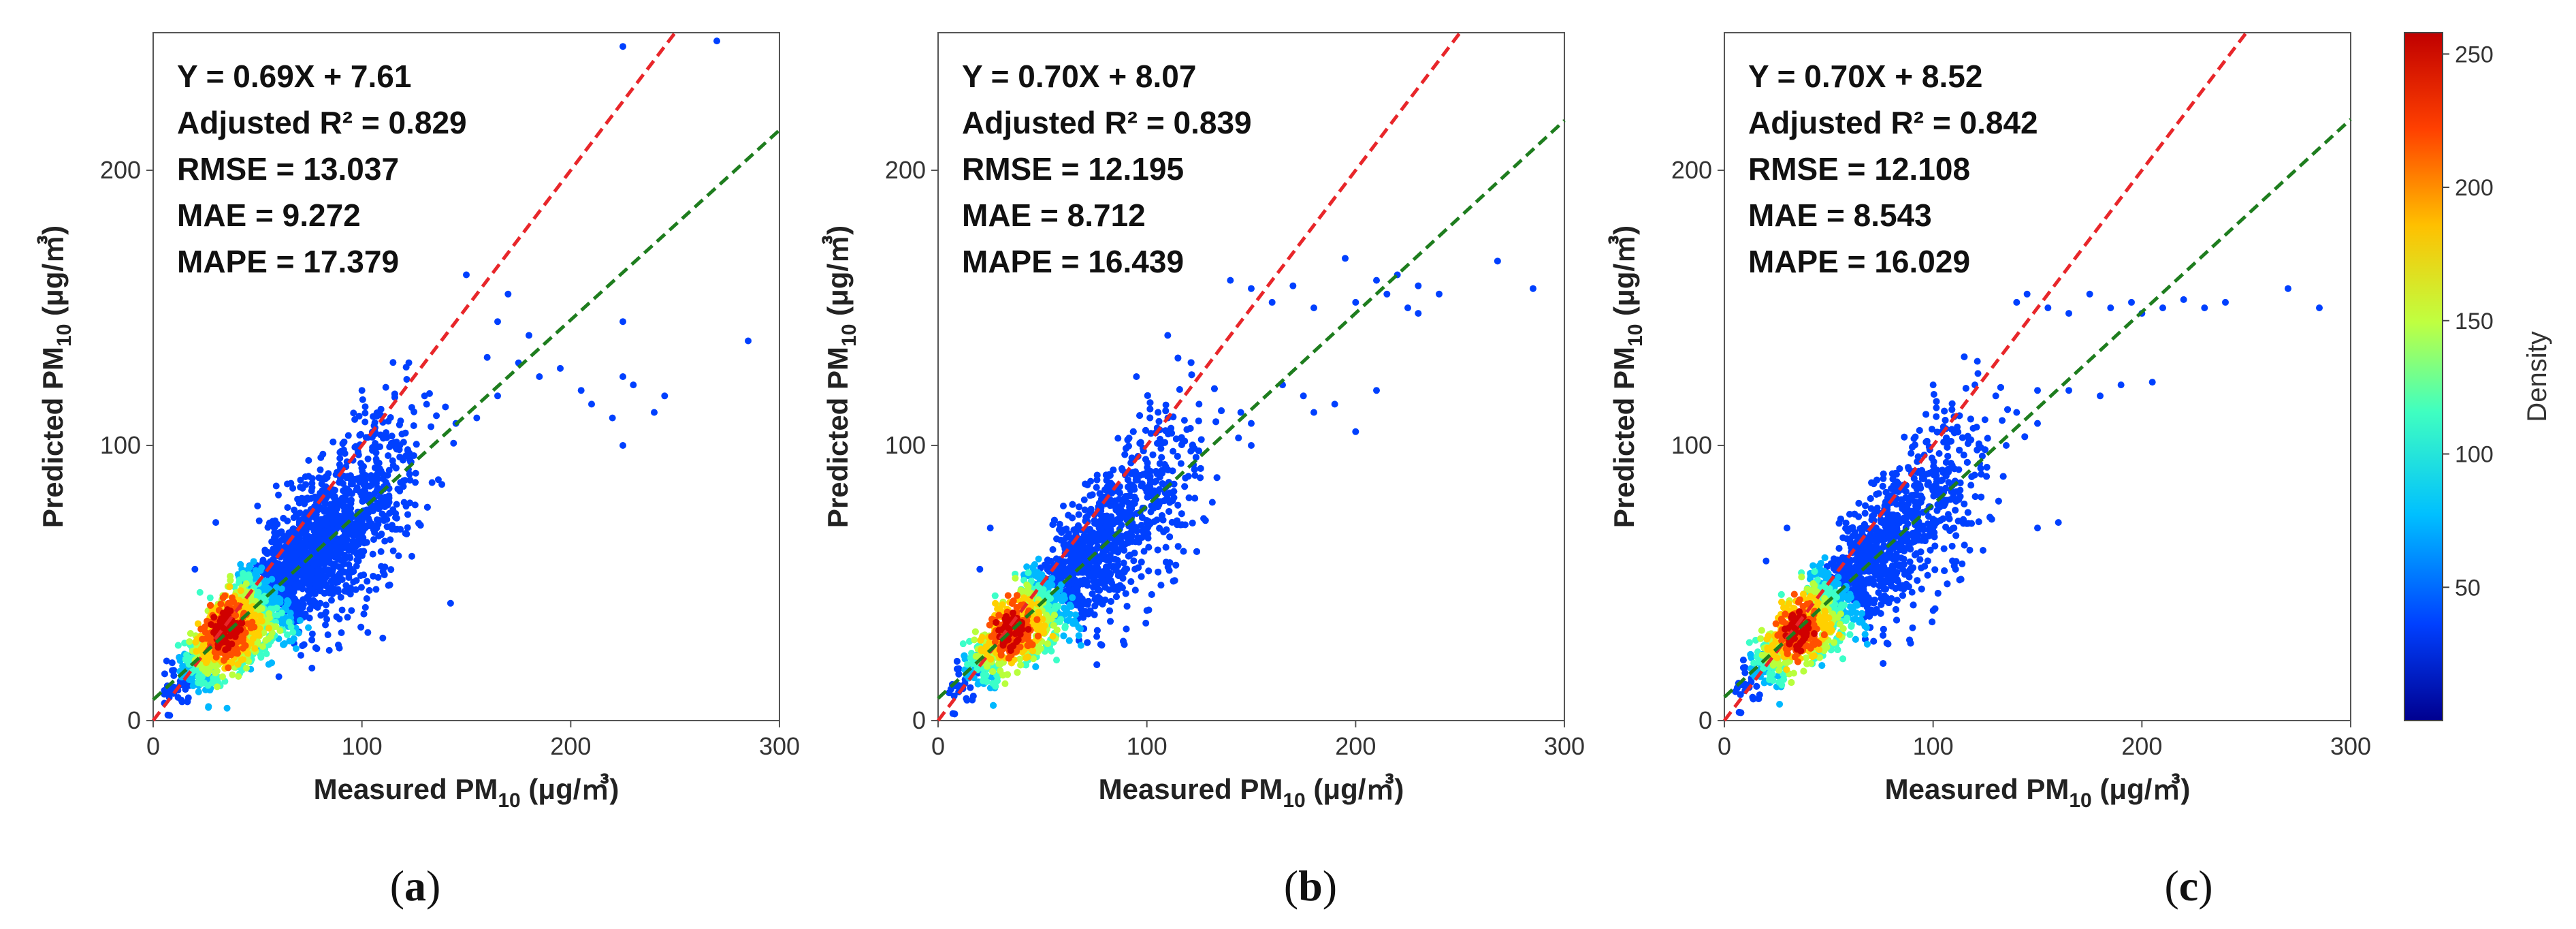 This screenshot has height=929, width=2576. Describe the element at coordinates (362, 746) in the screenshot. I see `x-tick-label: 100` at that location.